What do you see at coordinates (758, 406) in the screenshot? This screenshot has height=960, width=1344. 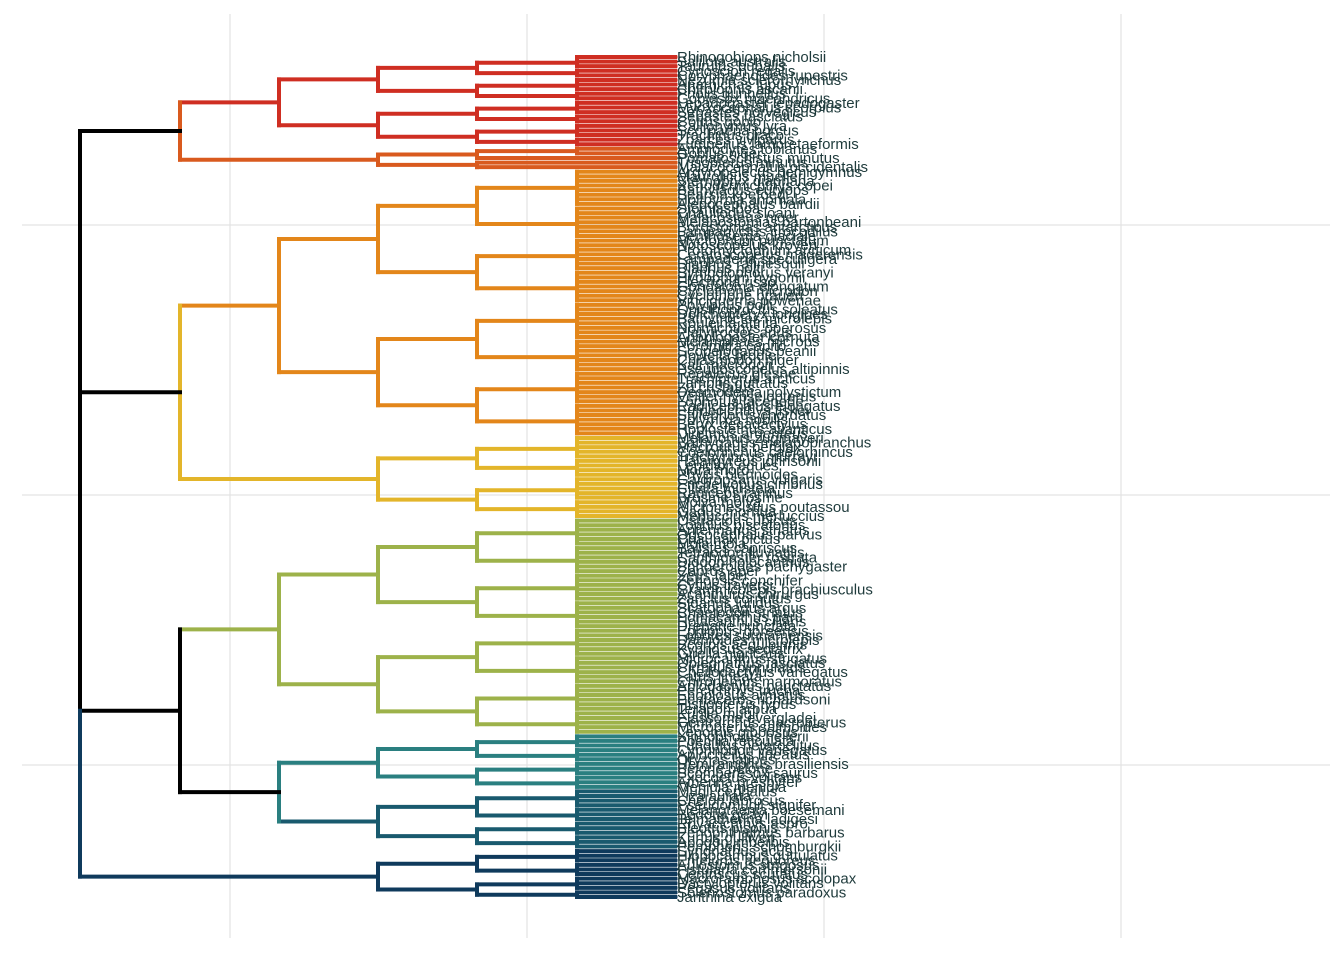 I see `tip-label: Radiicephalus elongatus` at bounding box center [758, 406].